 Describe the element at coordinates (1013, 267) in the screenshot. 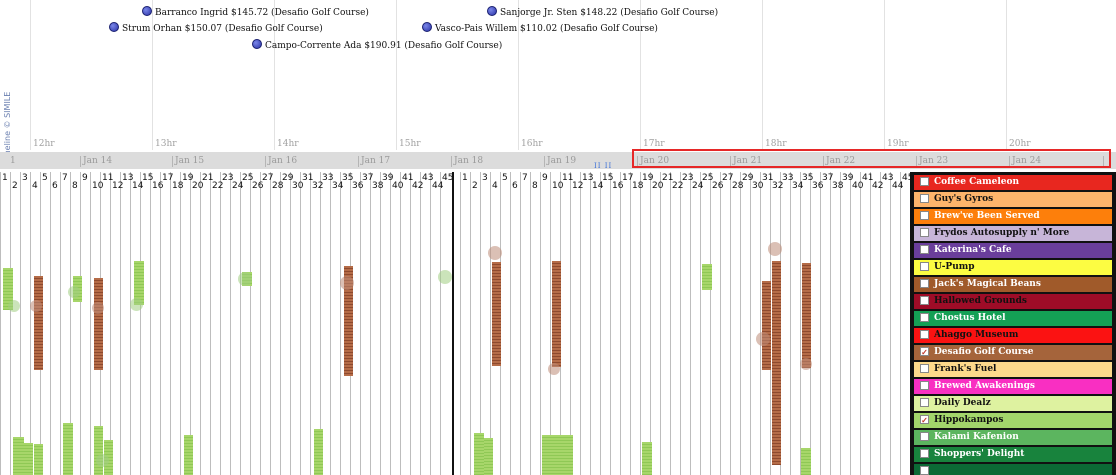

I see `legend-item: U-Pump` at that location.